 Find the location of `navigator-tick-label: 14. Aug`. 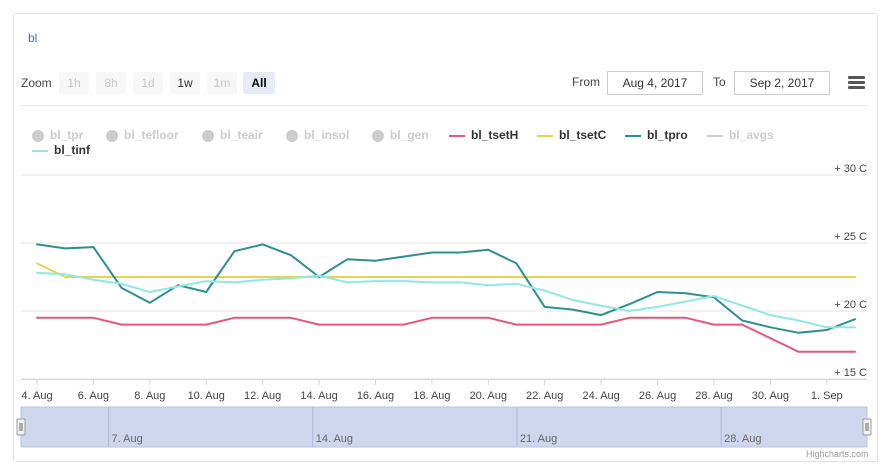

navigator-tick-label: 14. Aug is located at coordinates (334, 439).